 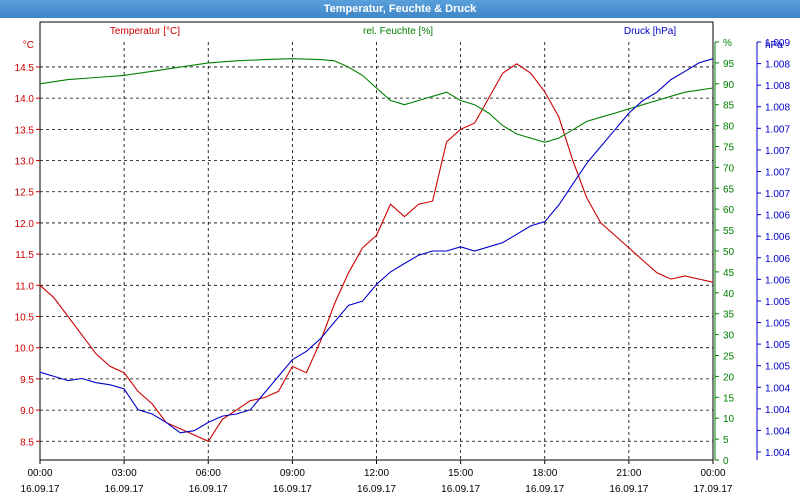 What do you see at coordinates (292, 473) in the screenshot?
I see `x-tick-time: 09:00` at bounding box center [292, 473].